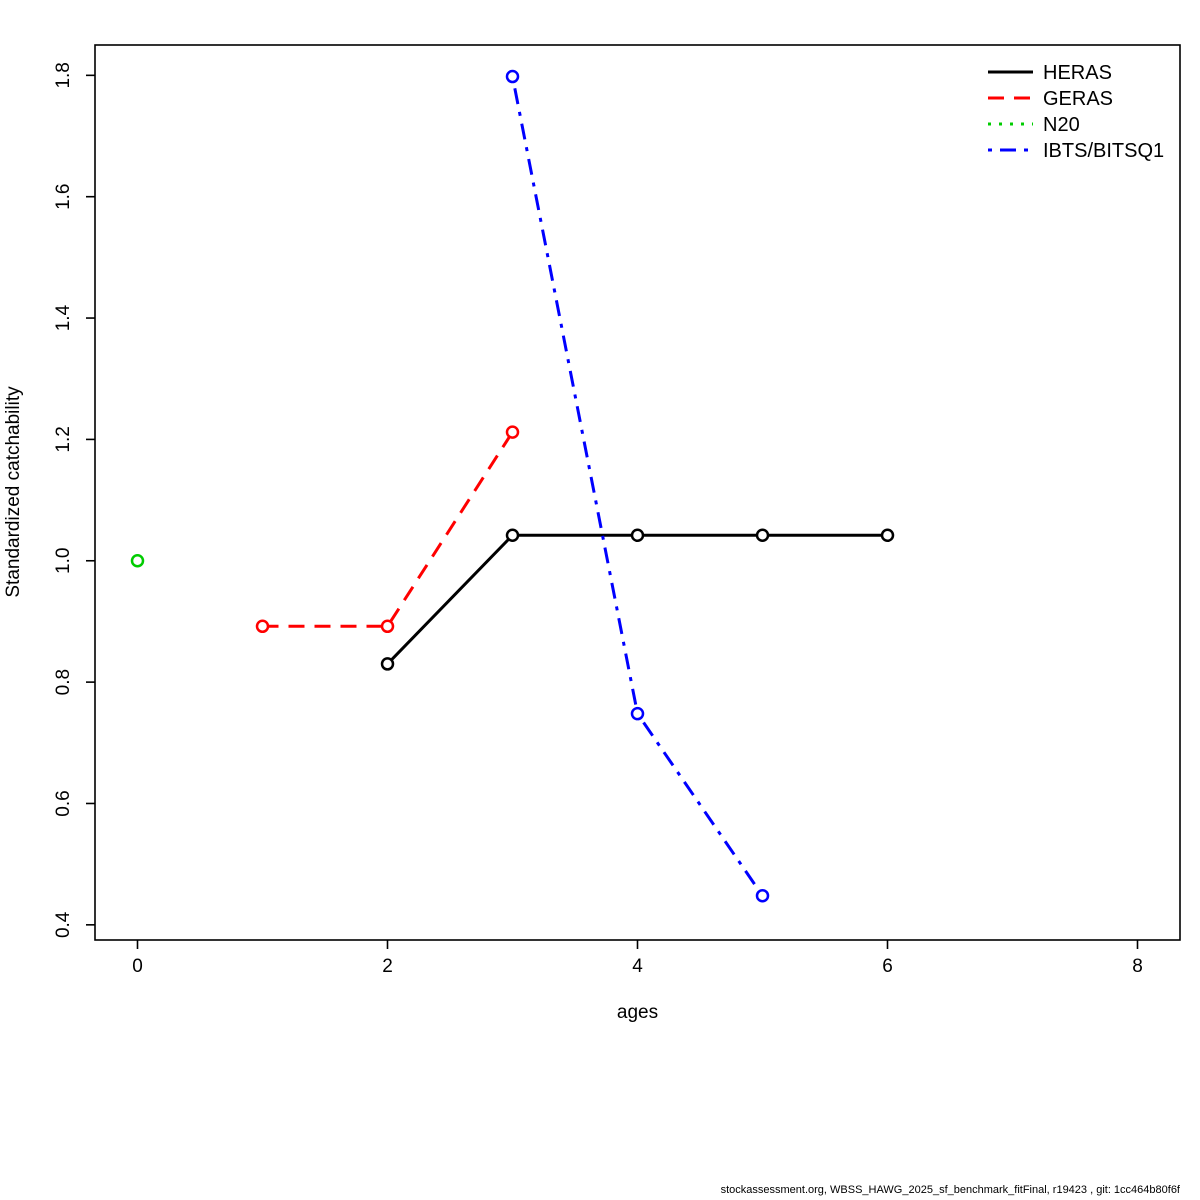 This screenshot has height=1200, width=1200. What do you see at coordinates (63, 317) in the screenshot?
I see `y-tick-label: 1.4` at bounding box center [63, 317].